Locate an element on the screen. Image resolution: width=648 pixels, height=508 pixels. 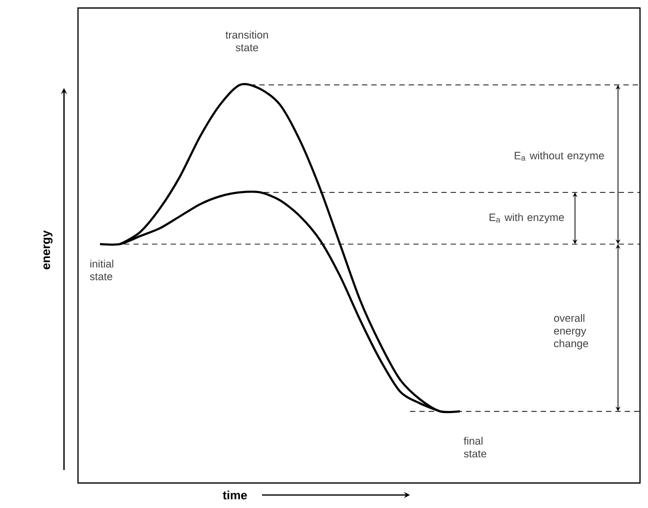
annotation: initial state is located at coordinates (102, 270).